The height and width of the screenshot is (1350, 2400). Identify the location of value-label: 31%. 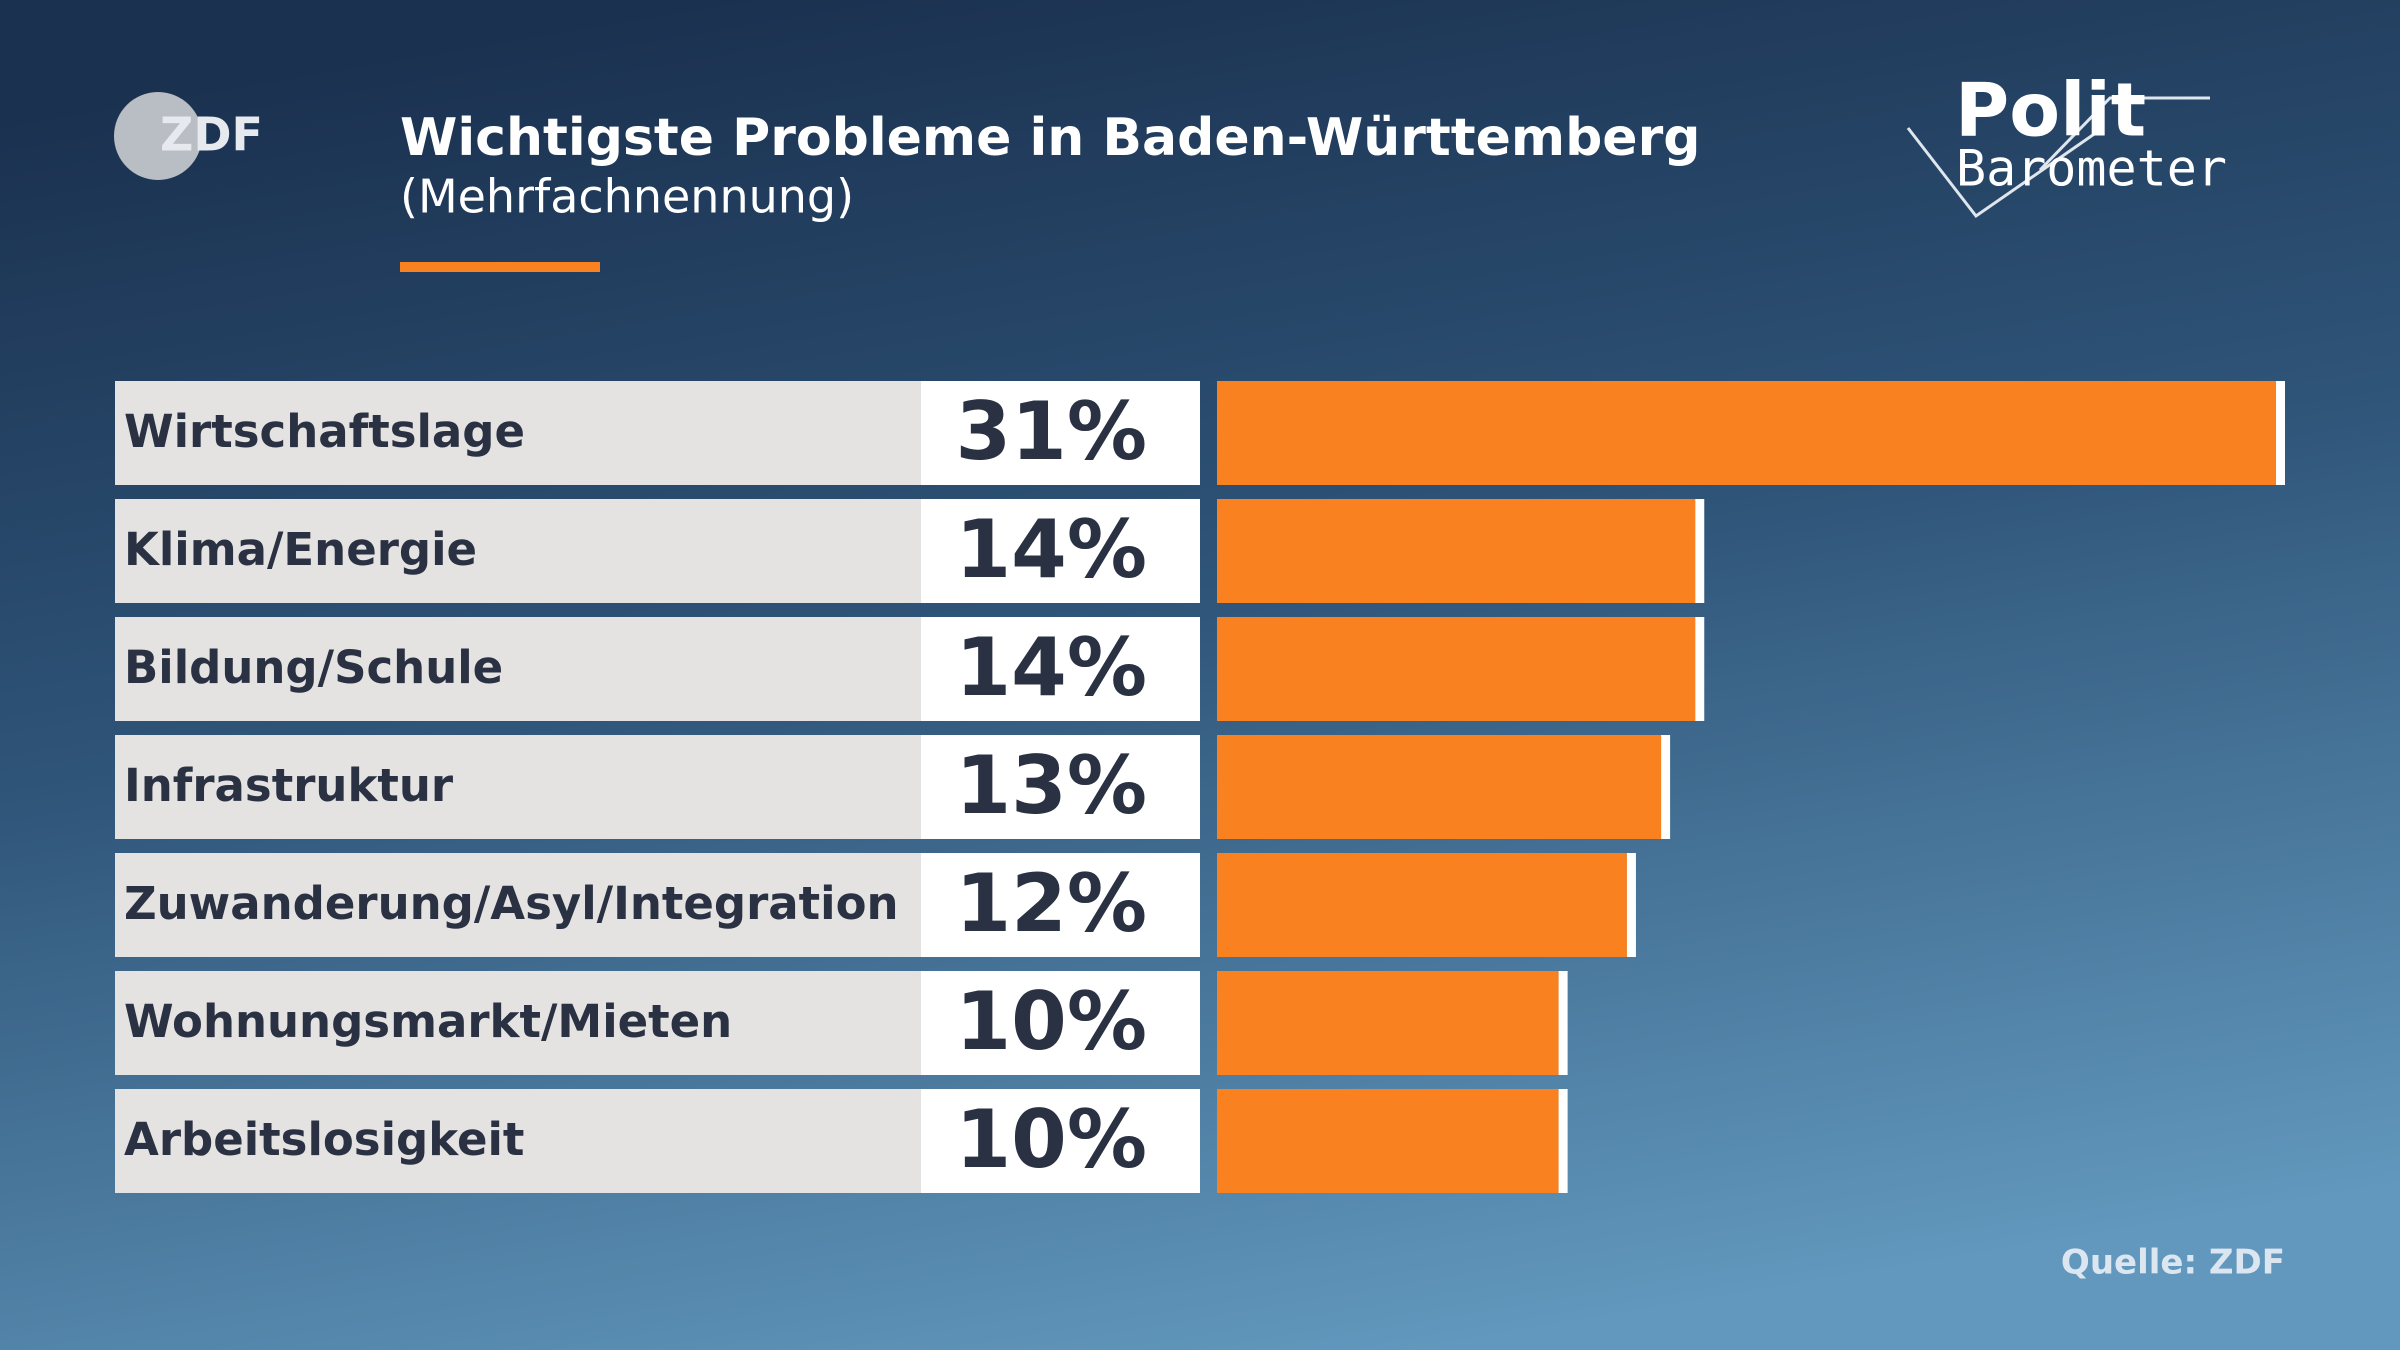
(1051, 431).